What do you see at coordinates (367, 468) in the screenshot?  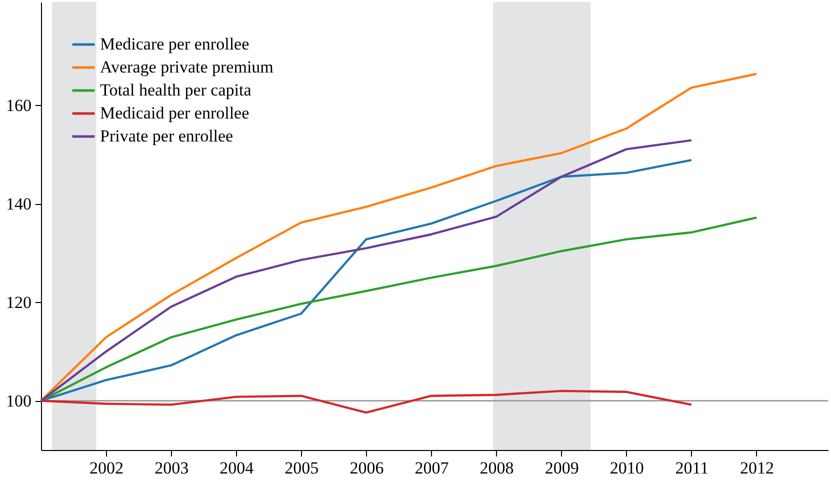 I see `x-tick-label: 2006` at bounding box center [367, 468].